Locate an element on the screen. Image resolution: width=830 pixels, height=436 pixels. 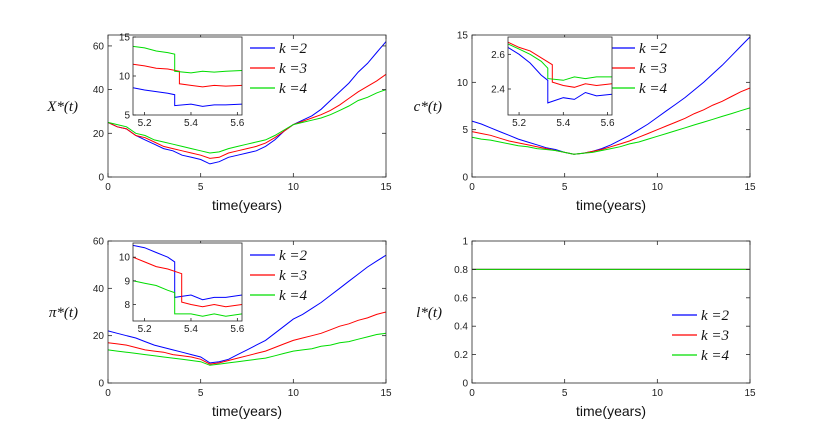
y-tick-label: 0.4 is located at coordinates (461, 327).